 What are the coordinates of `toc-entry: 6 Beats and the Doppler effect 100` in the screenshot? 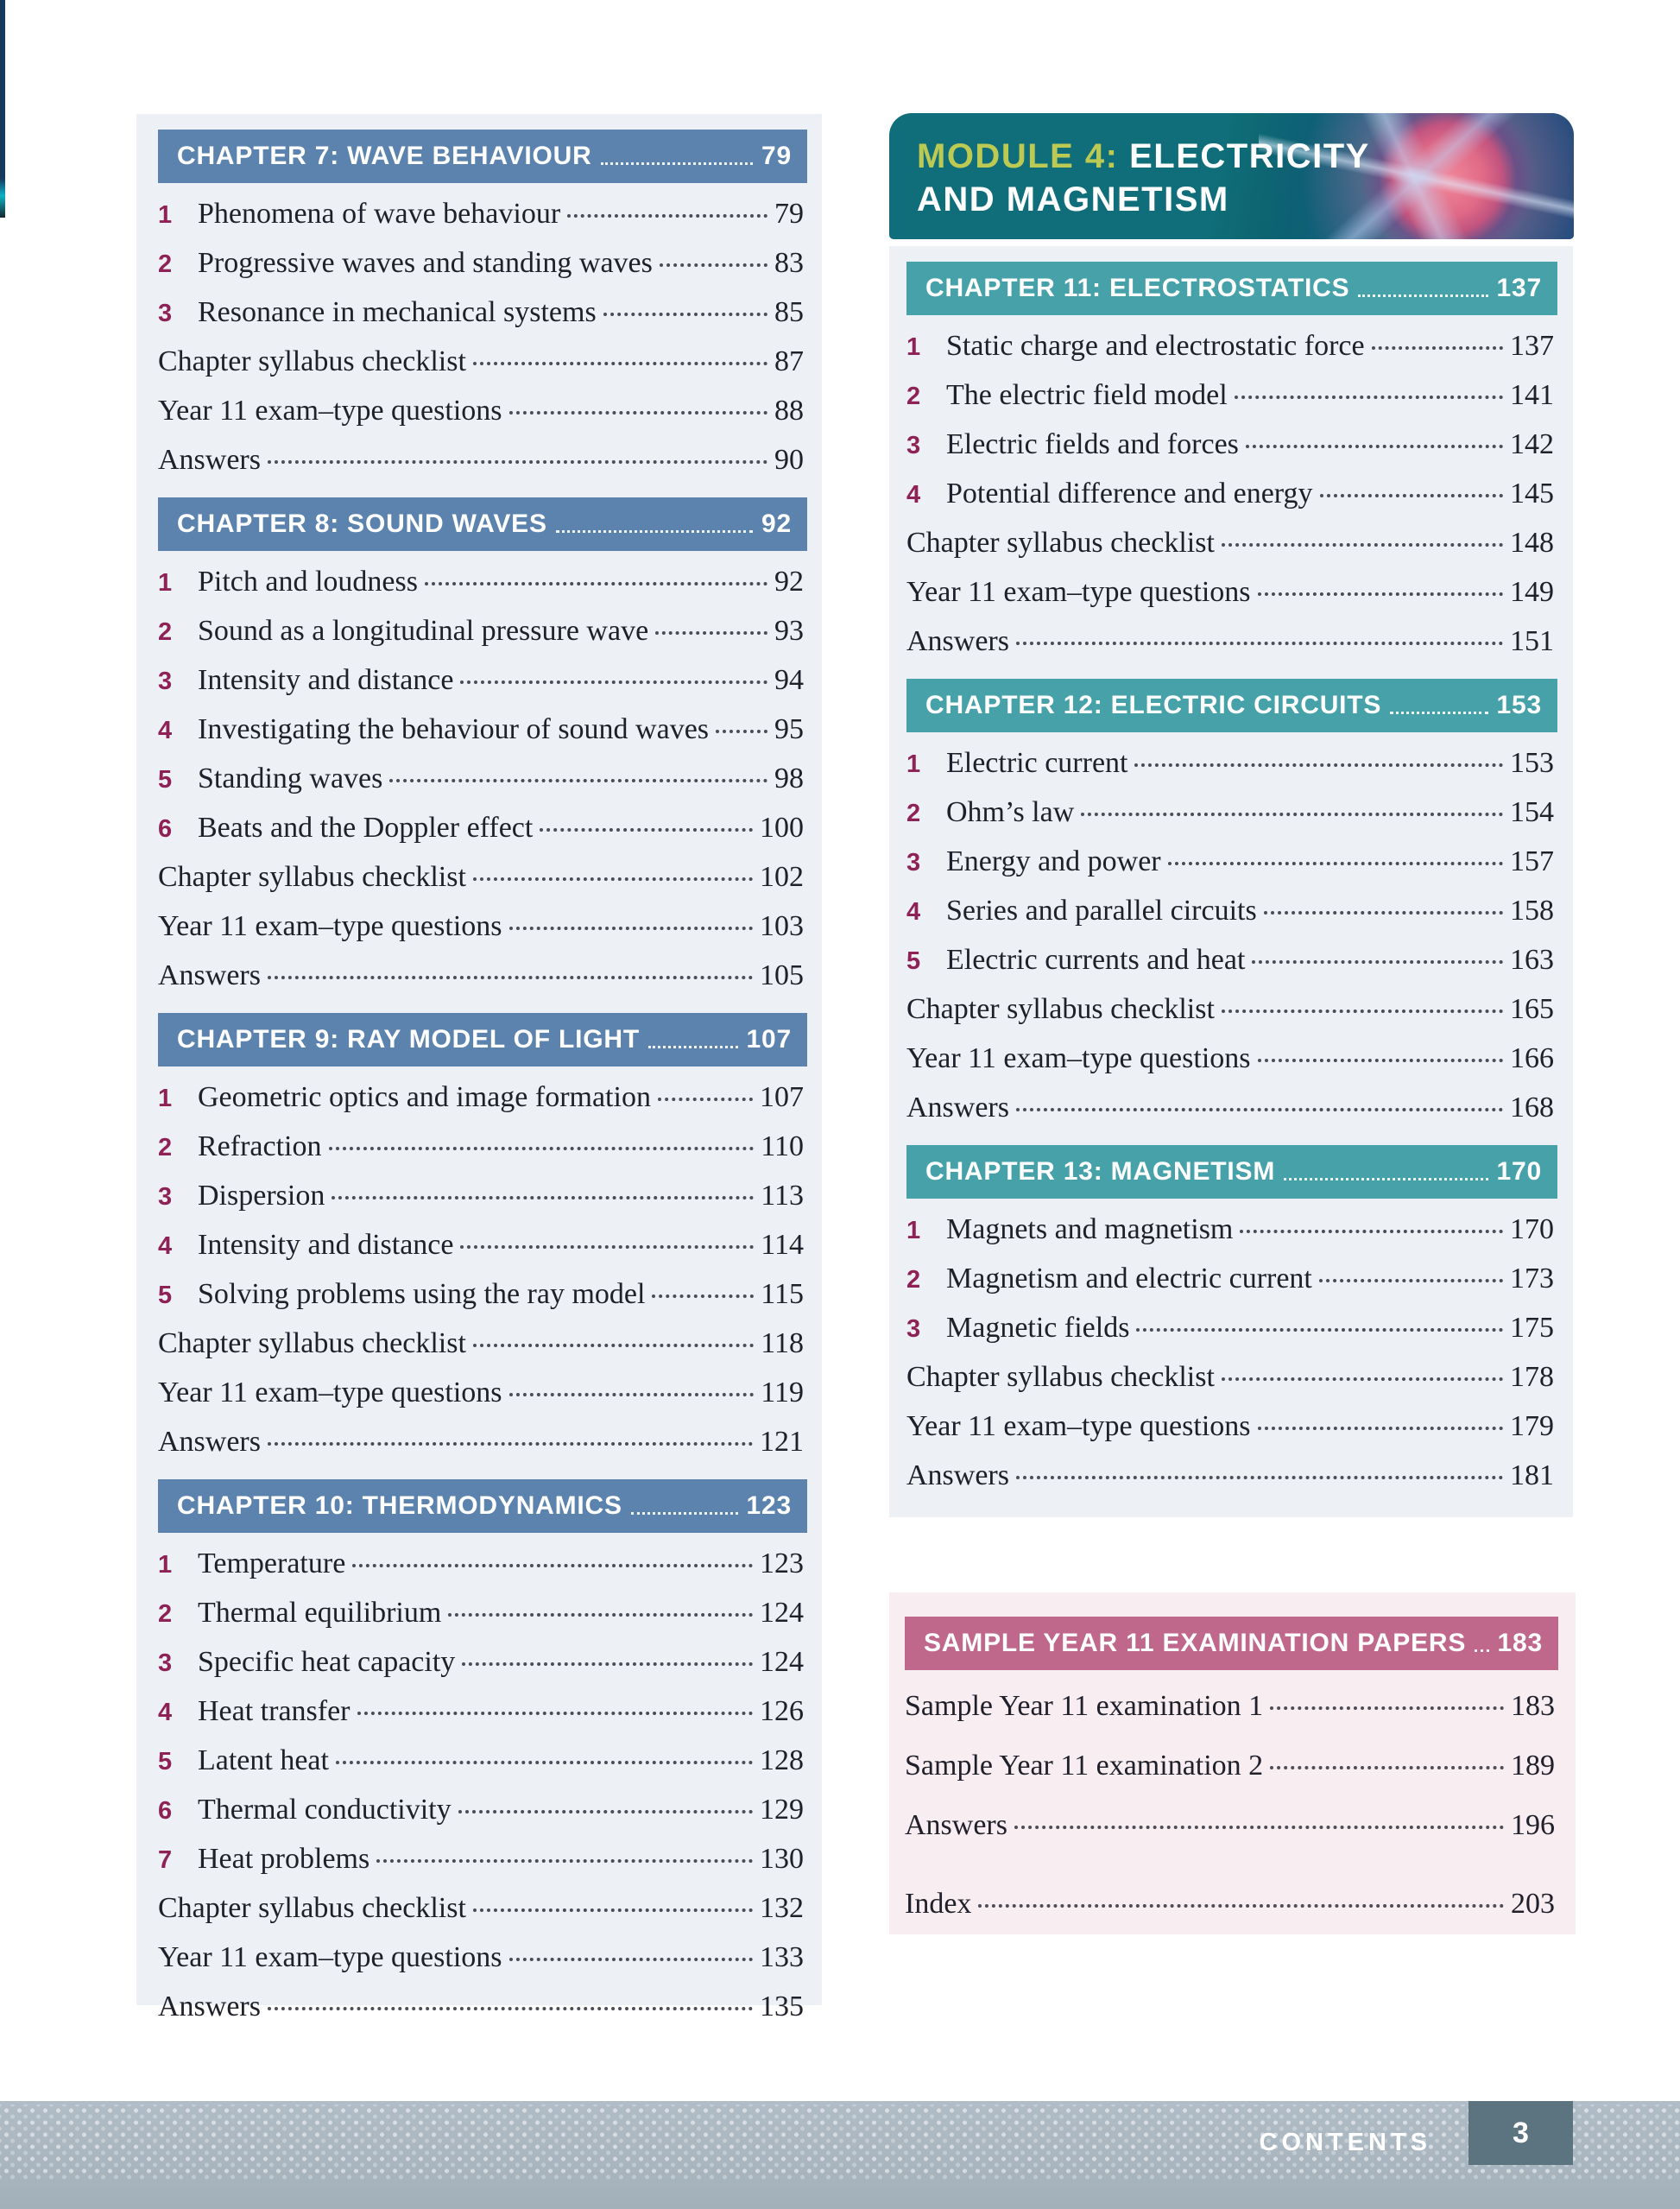 It's located at (482, 828).